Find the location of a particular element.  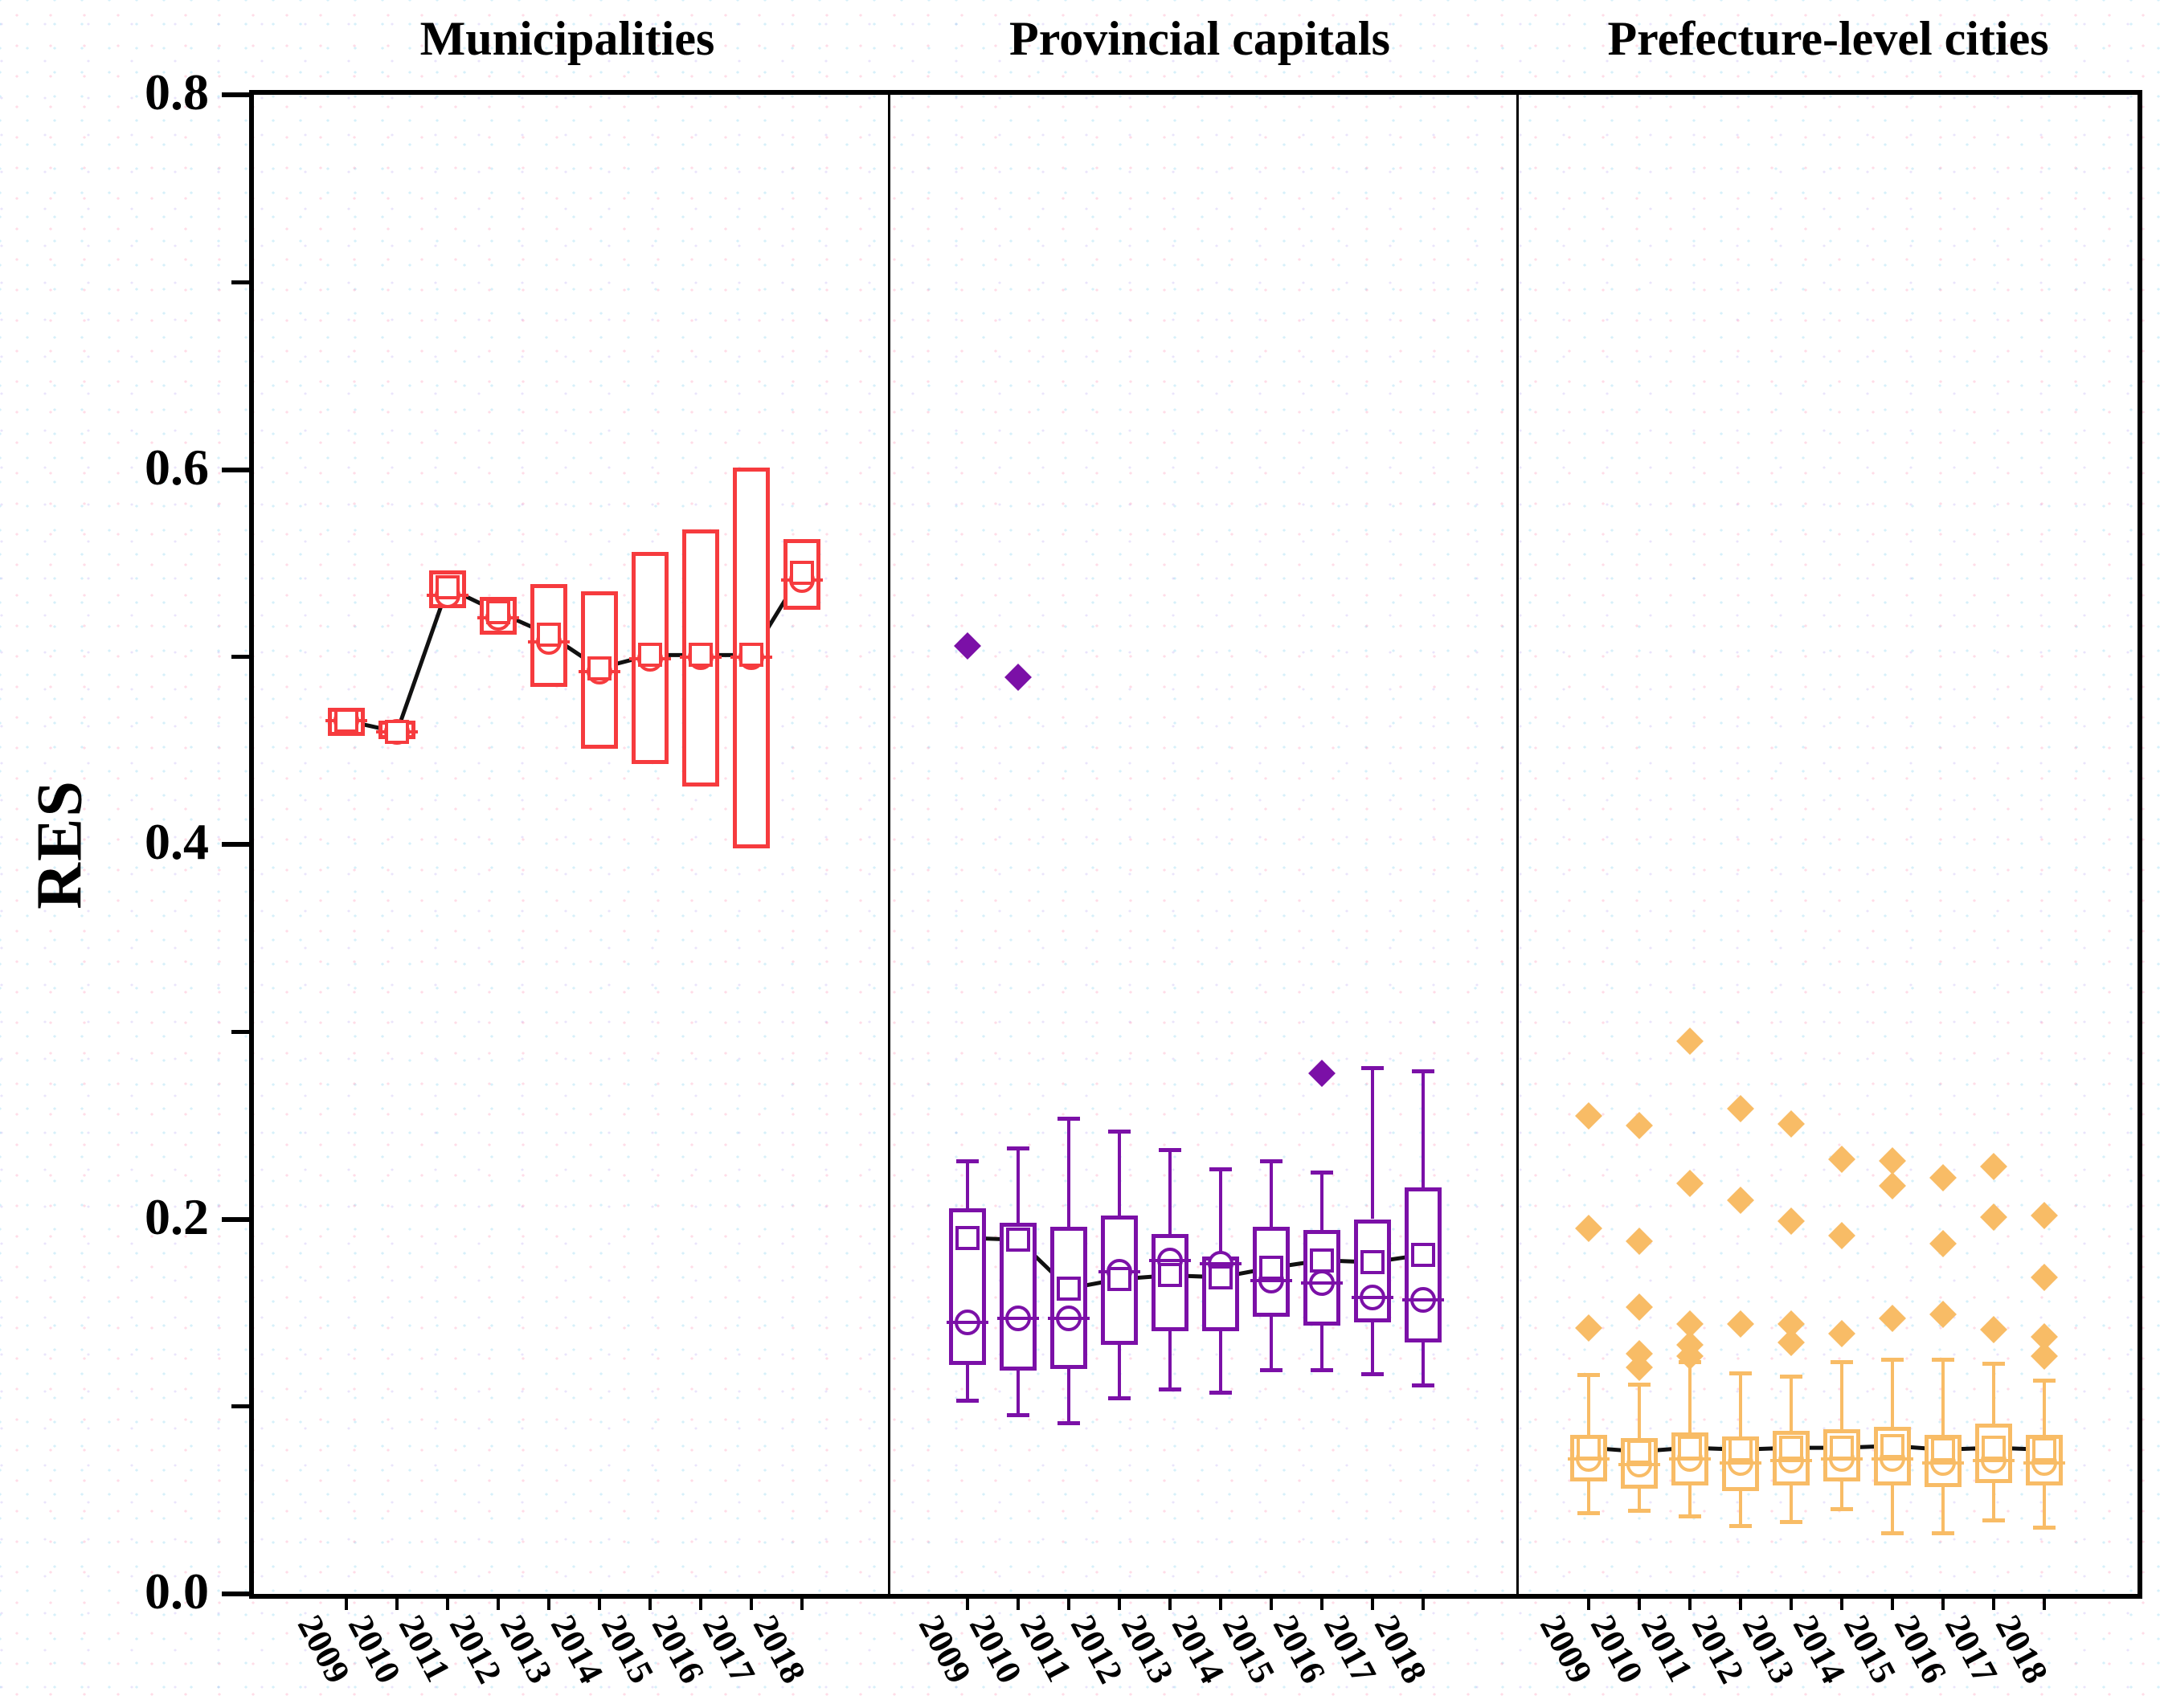

panel-divider is located at coordinates (1518, 844).